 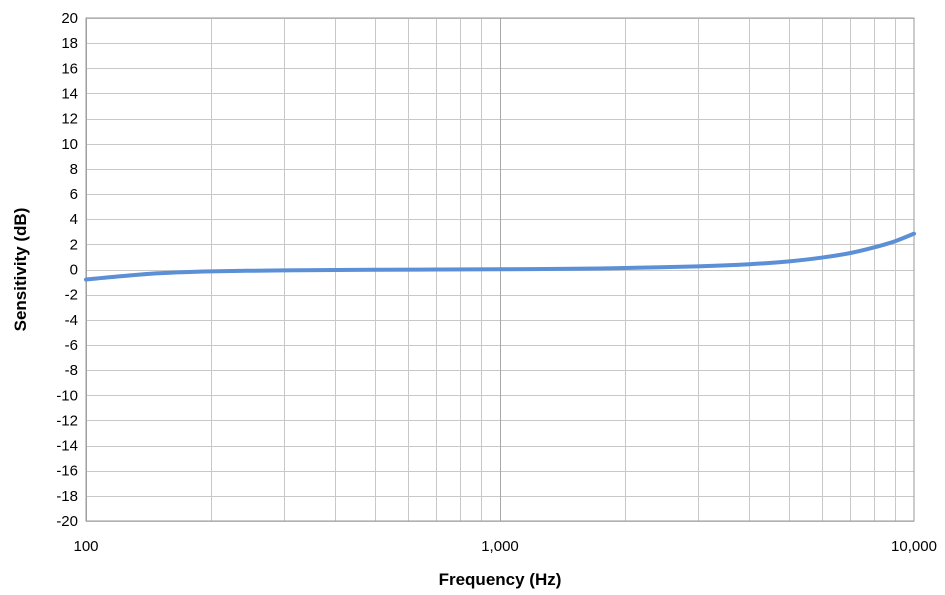 What do you see at coordinates (67, 521) in the screenshot?
I see `y-tick-label: -20` at bounding box center [67, 521].